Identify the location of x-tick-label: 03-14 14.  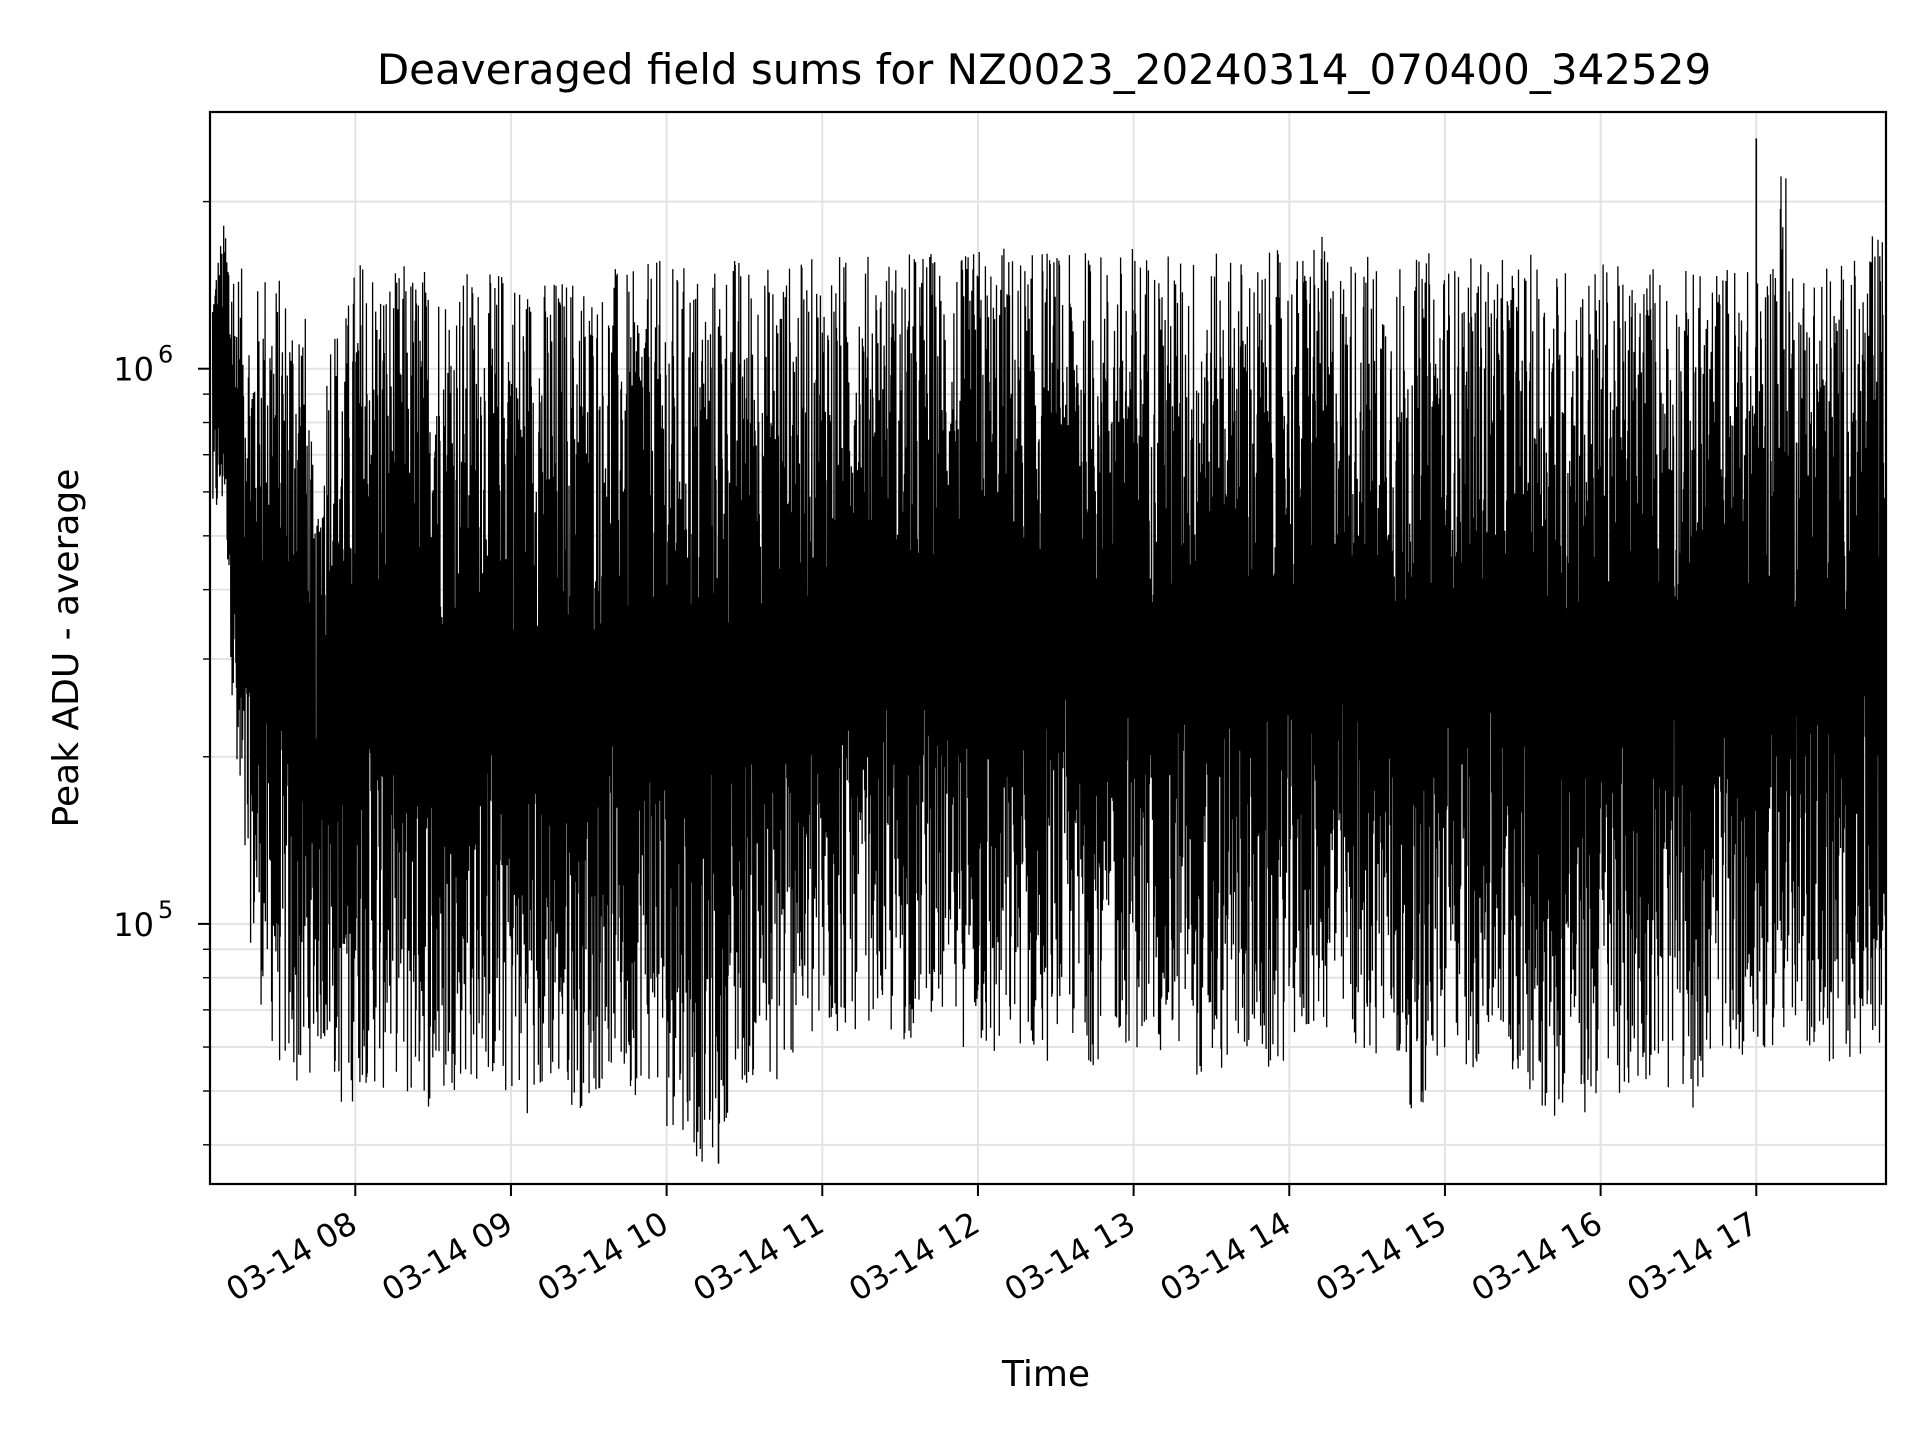
(1226, 1256).